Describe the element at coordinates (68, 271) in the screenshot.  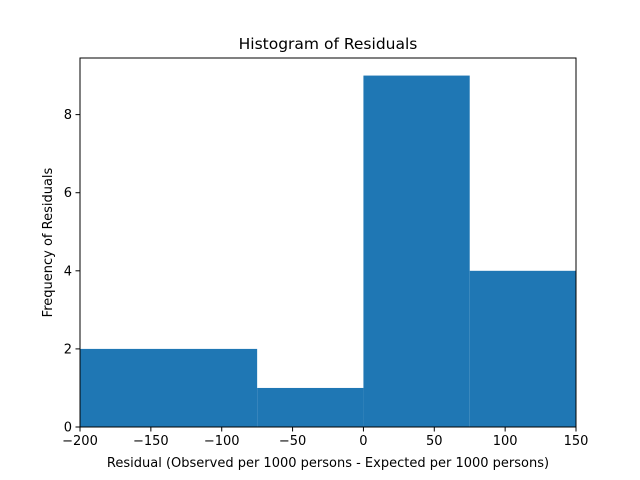
I see `y-tick-label: 4` at that location.